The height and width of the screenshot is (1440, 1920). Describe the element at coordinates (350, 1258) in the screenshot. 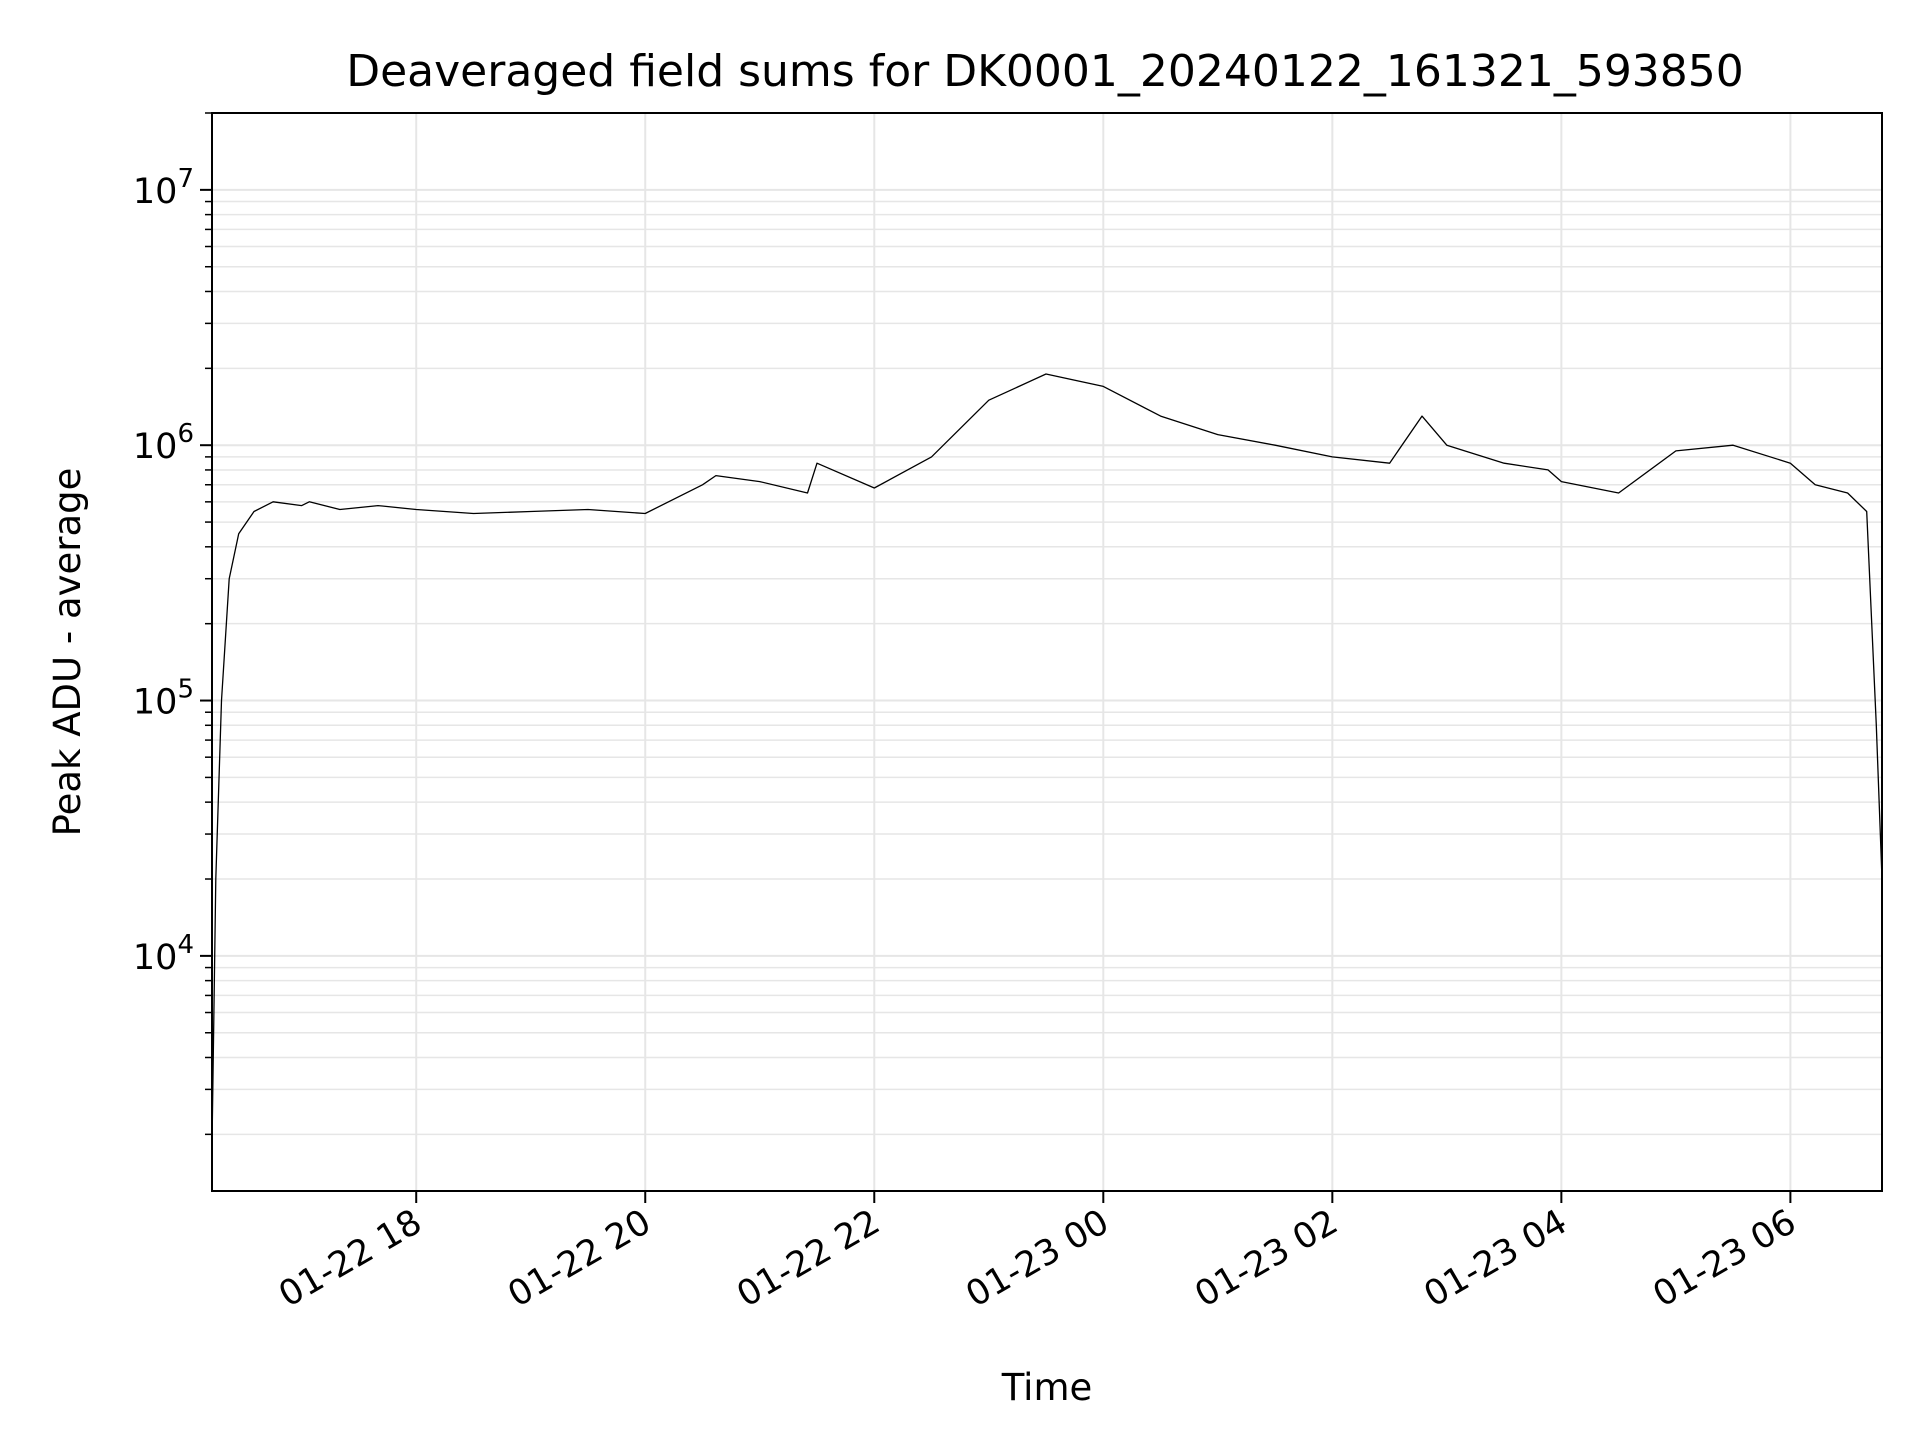

I see `x-tick-label: 01-22 18` at that location.